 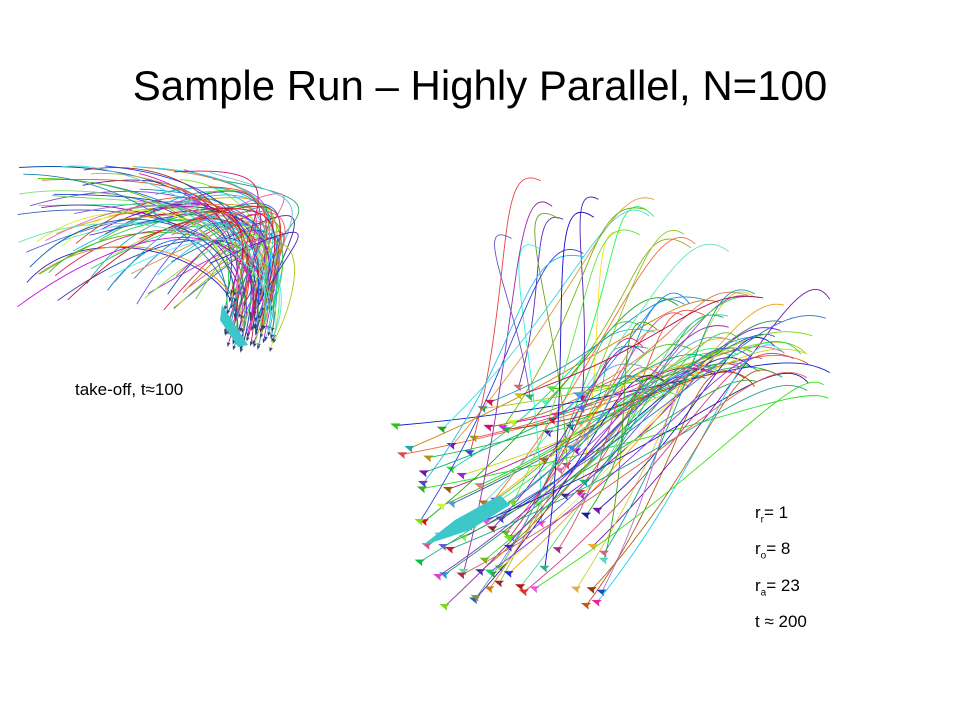 I want to click on parameter-rest: = 23, so click(x=783, y=585).